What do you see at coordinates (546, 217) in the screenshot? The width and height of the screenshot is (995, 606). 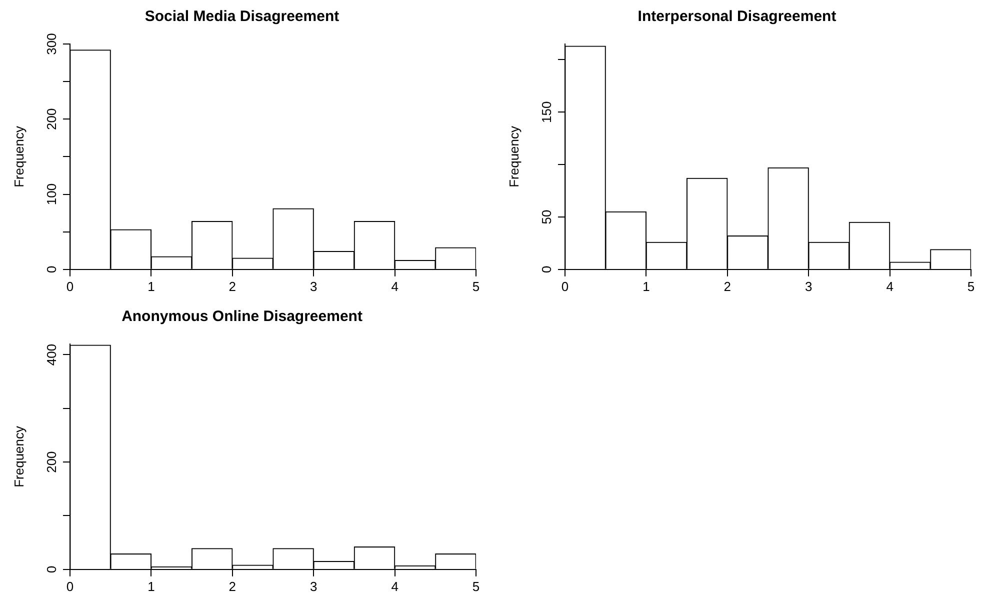 I see `y-tick-label: 50` at bounding box center [546, 217].